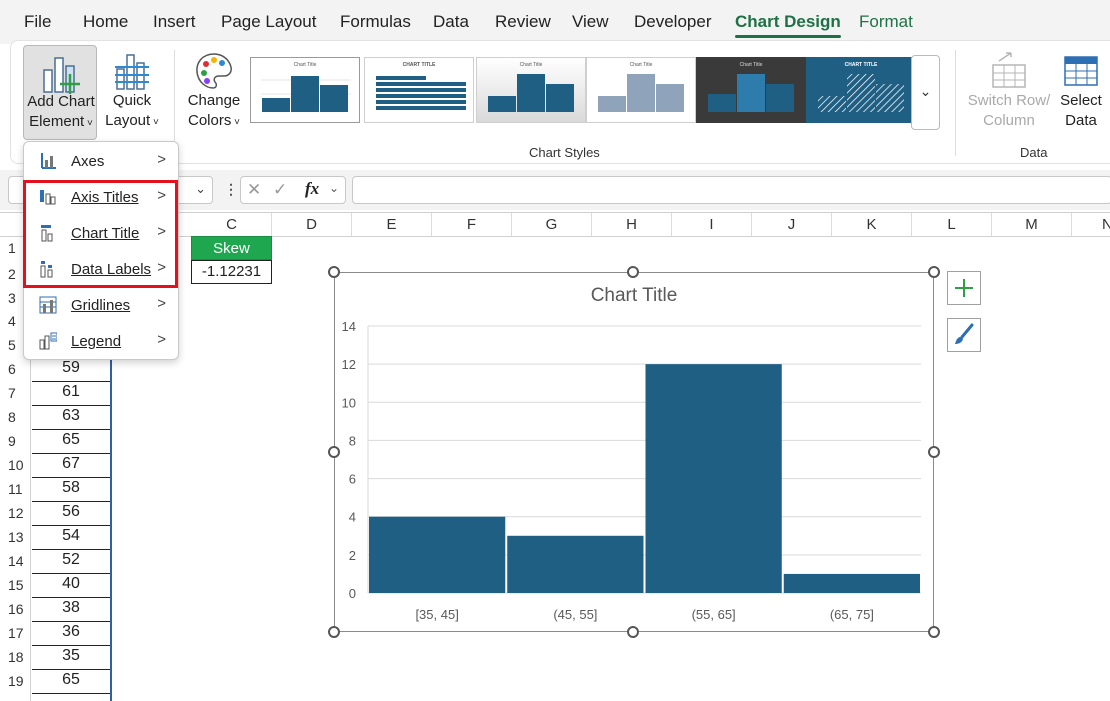 The image size is (1110, 701). What do you see at coordinates (71, 561) in the screenshot?
I see `cell-a14: 52` at bounding box center [71, 561].